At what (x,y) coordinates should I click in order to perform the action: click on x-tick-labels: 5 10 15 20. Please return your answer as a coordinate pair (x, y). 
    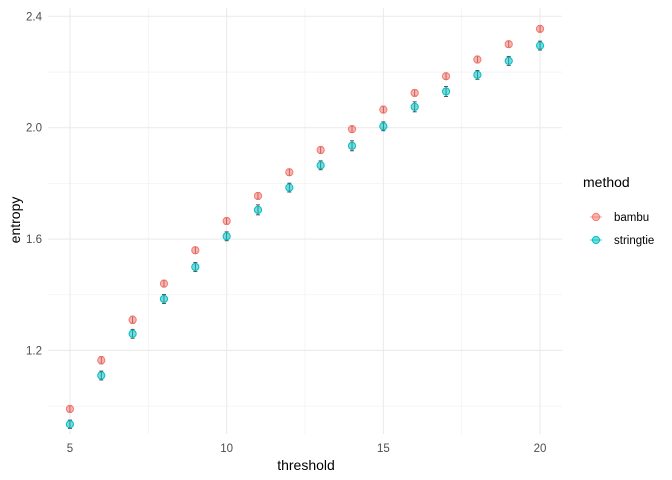
    Looking at the image, I should click on (307, 449).